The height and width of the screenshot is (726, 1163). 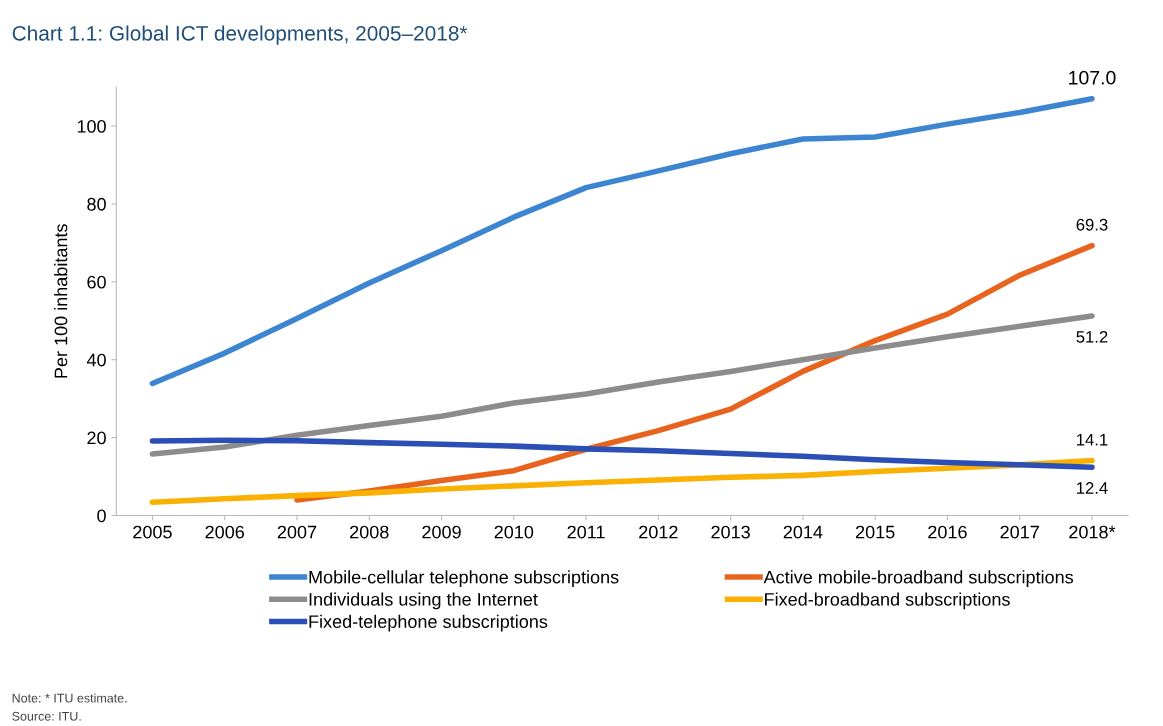 What do you see at coordinates (887, 601) in the screenshot?
I see `legend-label: Fixed-broadband subscriptions` at bounding box center [887, 601].